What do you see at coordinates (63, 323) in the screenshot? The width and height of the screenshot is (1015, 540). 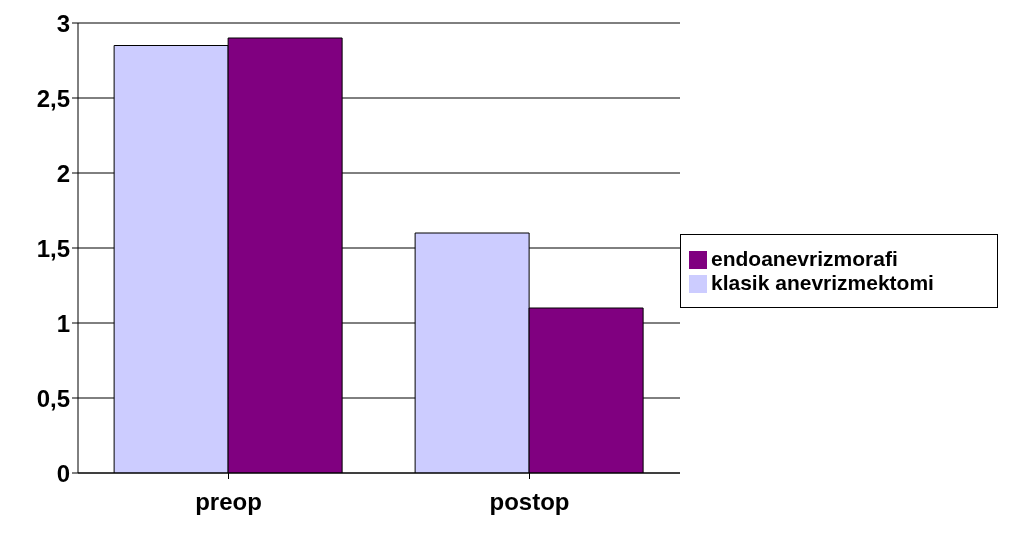 I see `y-tick-label: 1` at bounding box center [63, 323].